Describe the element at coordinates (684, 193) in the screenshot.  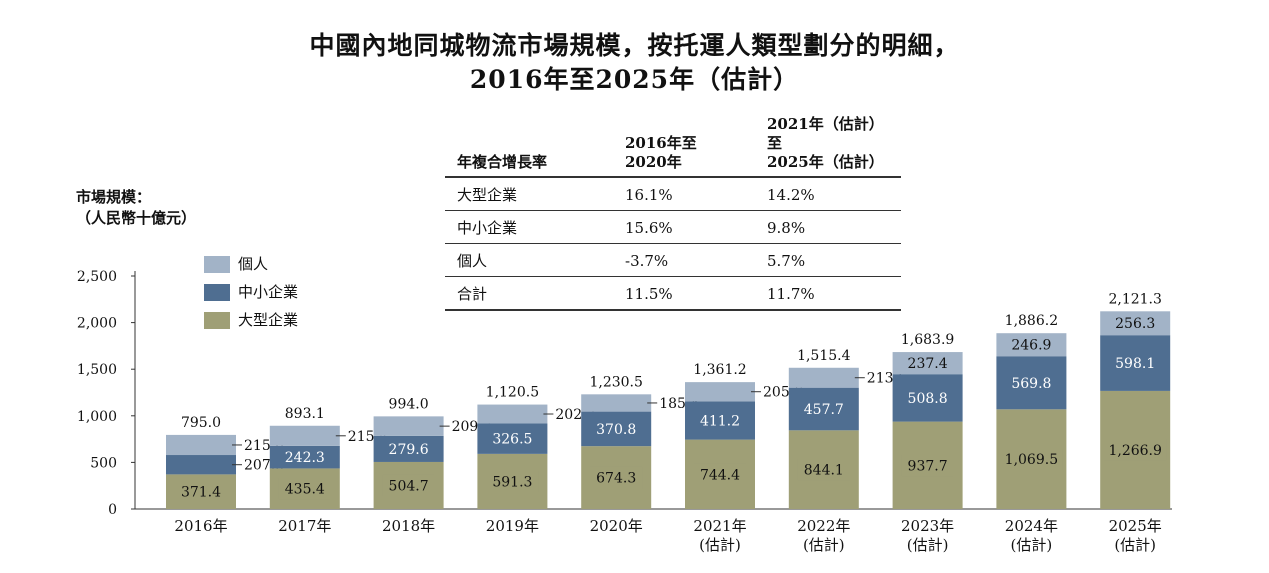
I see `cagr-cell: 16.1%` at that location.